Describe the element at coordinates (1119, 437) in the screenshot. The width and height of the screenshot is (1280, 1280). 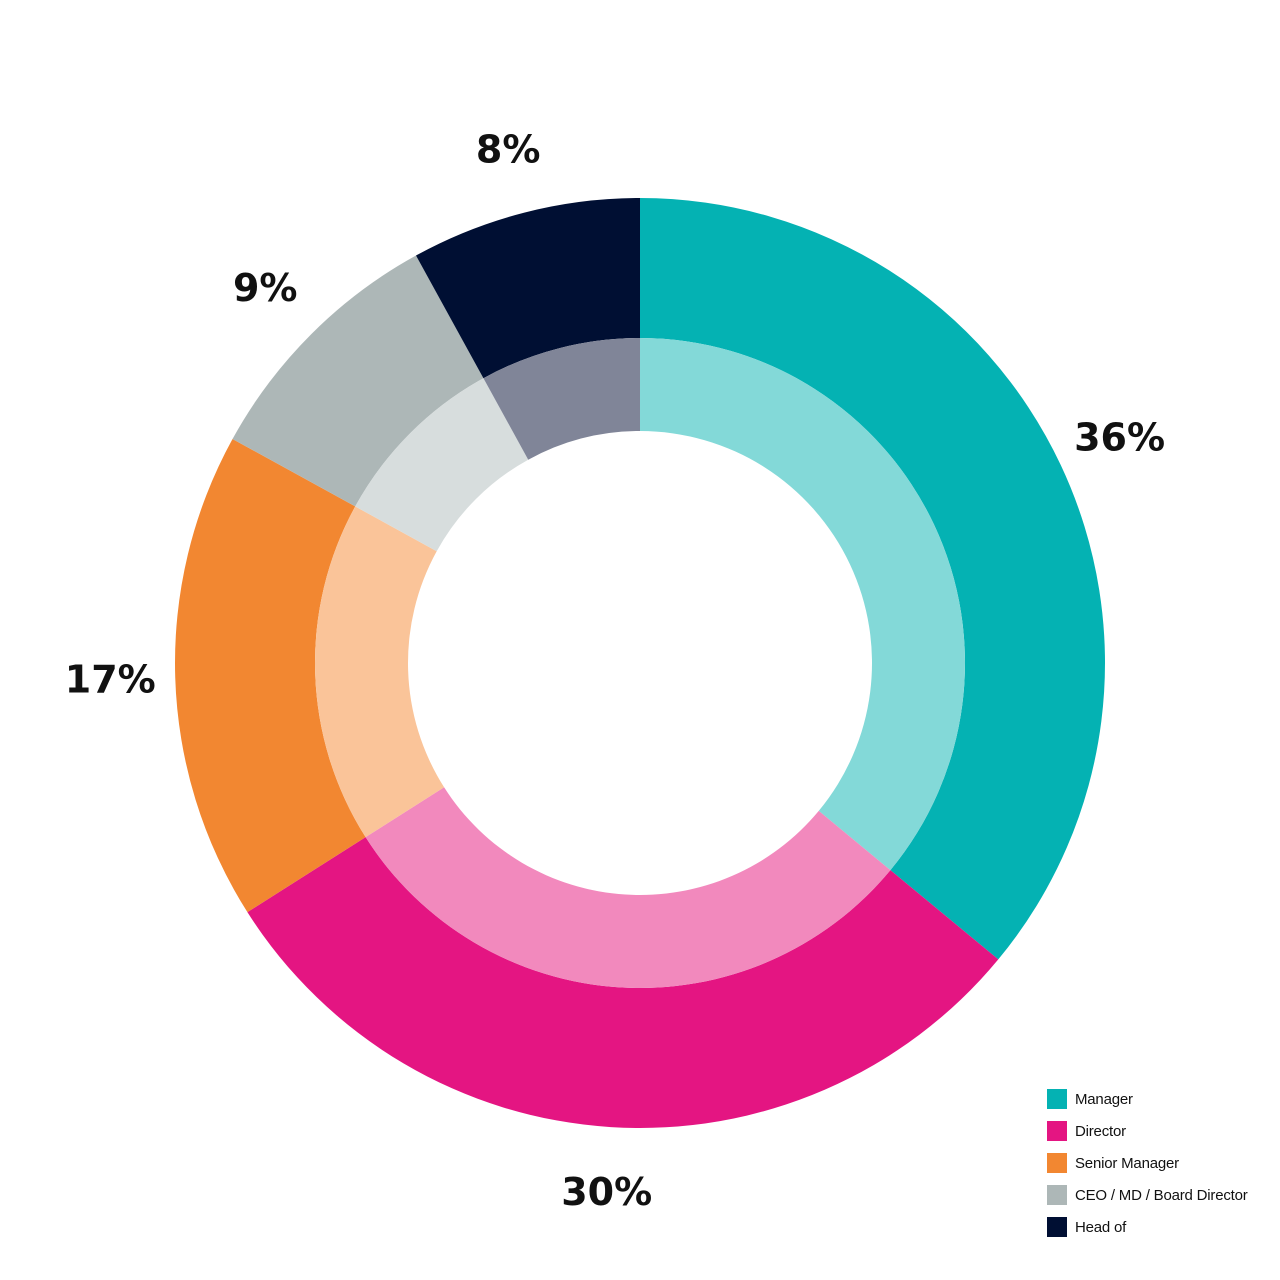
I see `percent-label-manager: 36%` at that location.